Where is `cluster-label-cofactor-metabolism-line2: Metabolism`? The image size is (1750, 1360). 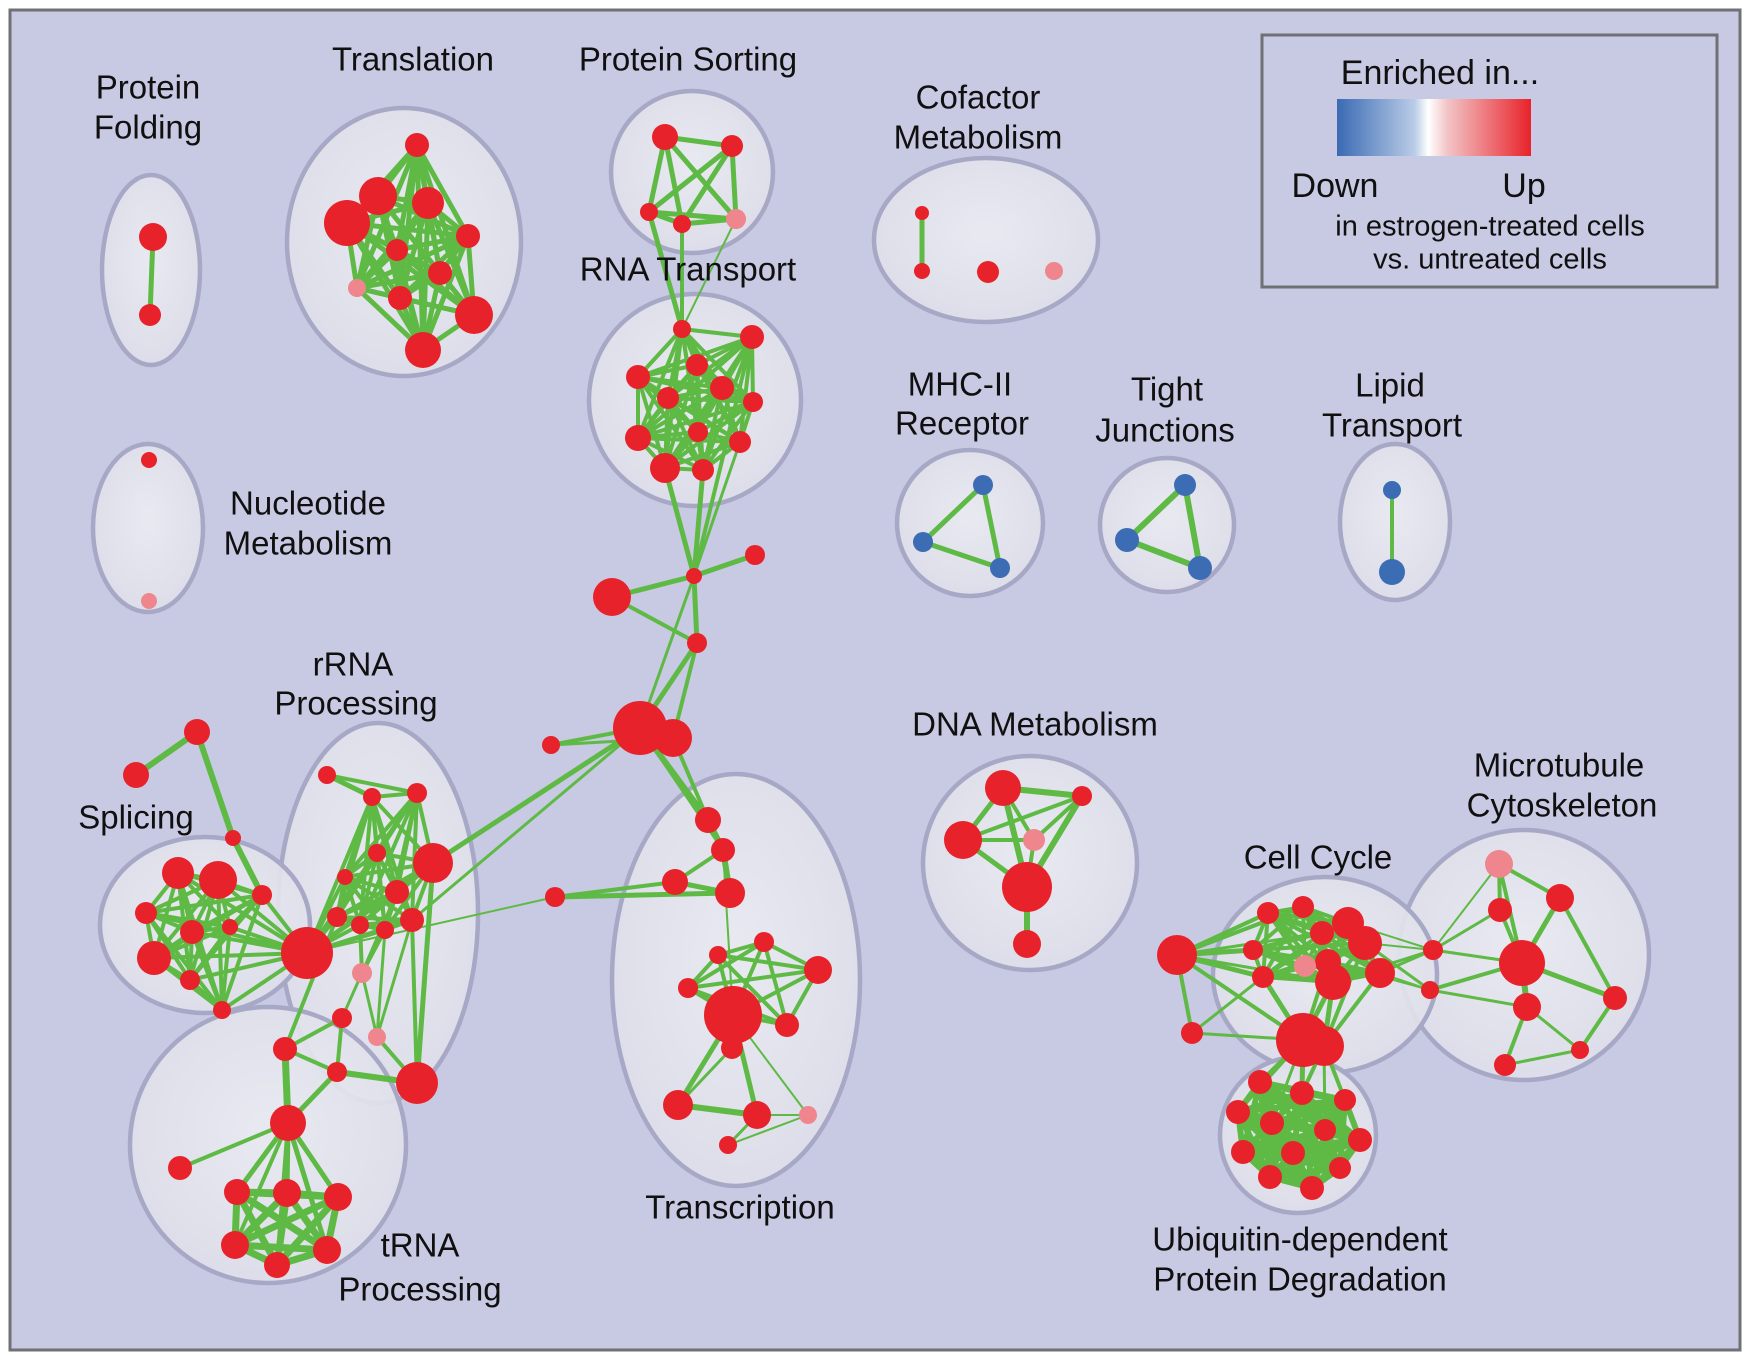 cluster-label-cofactor-metabolism-line2: Metabolism is located at coordinates (978, 137).